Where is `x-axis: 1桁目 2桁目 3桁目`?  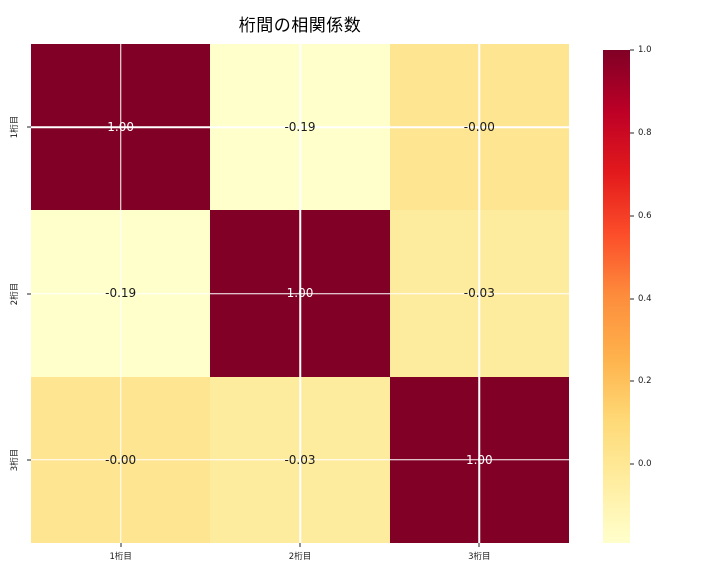
x-axis: 1桁目 2桁目 3桁目 is located at coordinates (300, 556).